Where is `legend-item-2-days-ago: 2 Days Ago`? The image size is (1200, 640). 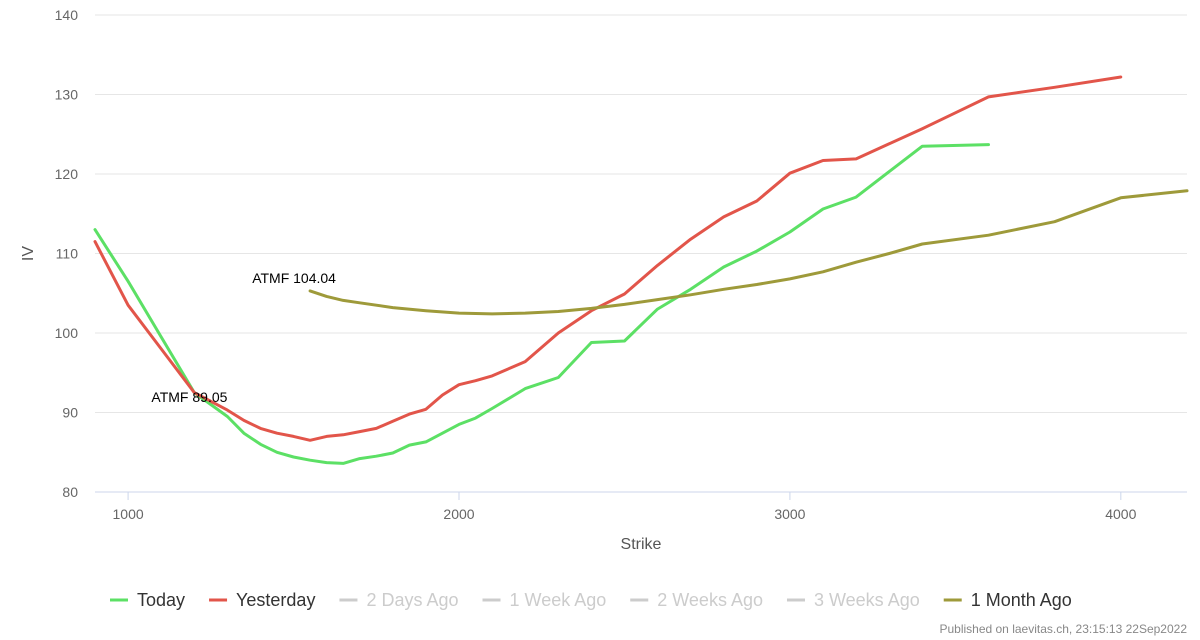
legend-item-2-days-ago: 2 Days Ago is located at coordinates (399, 600).